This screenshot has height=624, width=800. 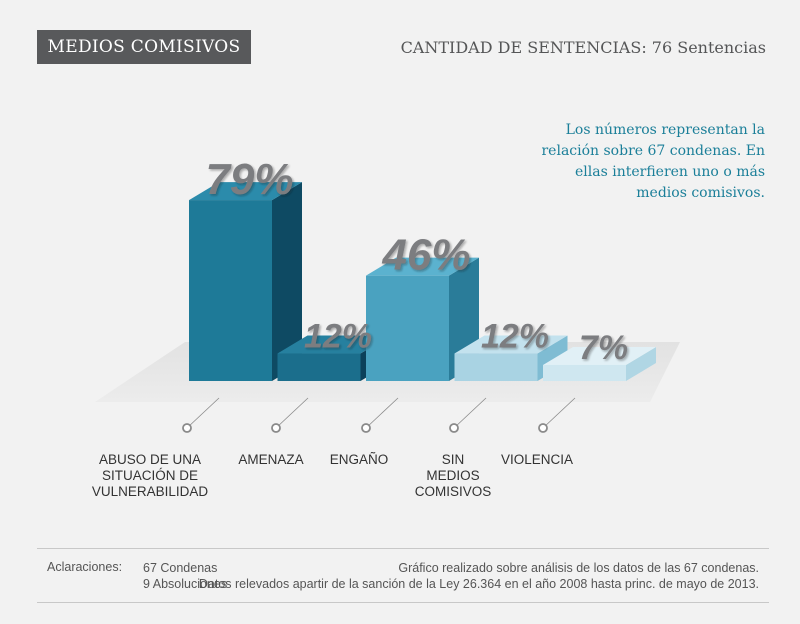 I want to click on category-label-line: ENGAÑO, so click(x=359, y=459).